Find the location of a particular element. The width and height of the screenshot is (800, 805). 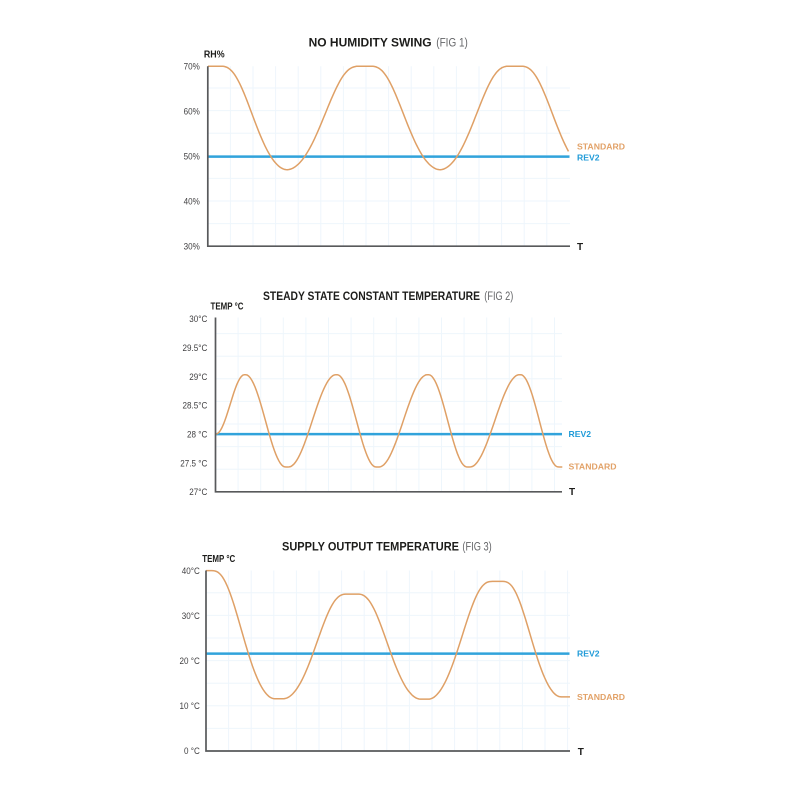

svg-text: 0 °C is located at coordinates (192, 751).